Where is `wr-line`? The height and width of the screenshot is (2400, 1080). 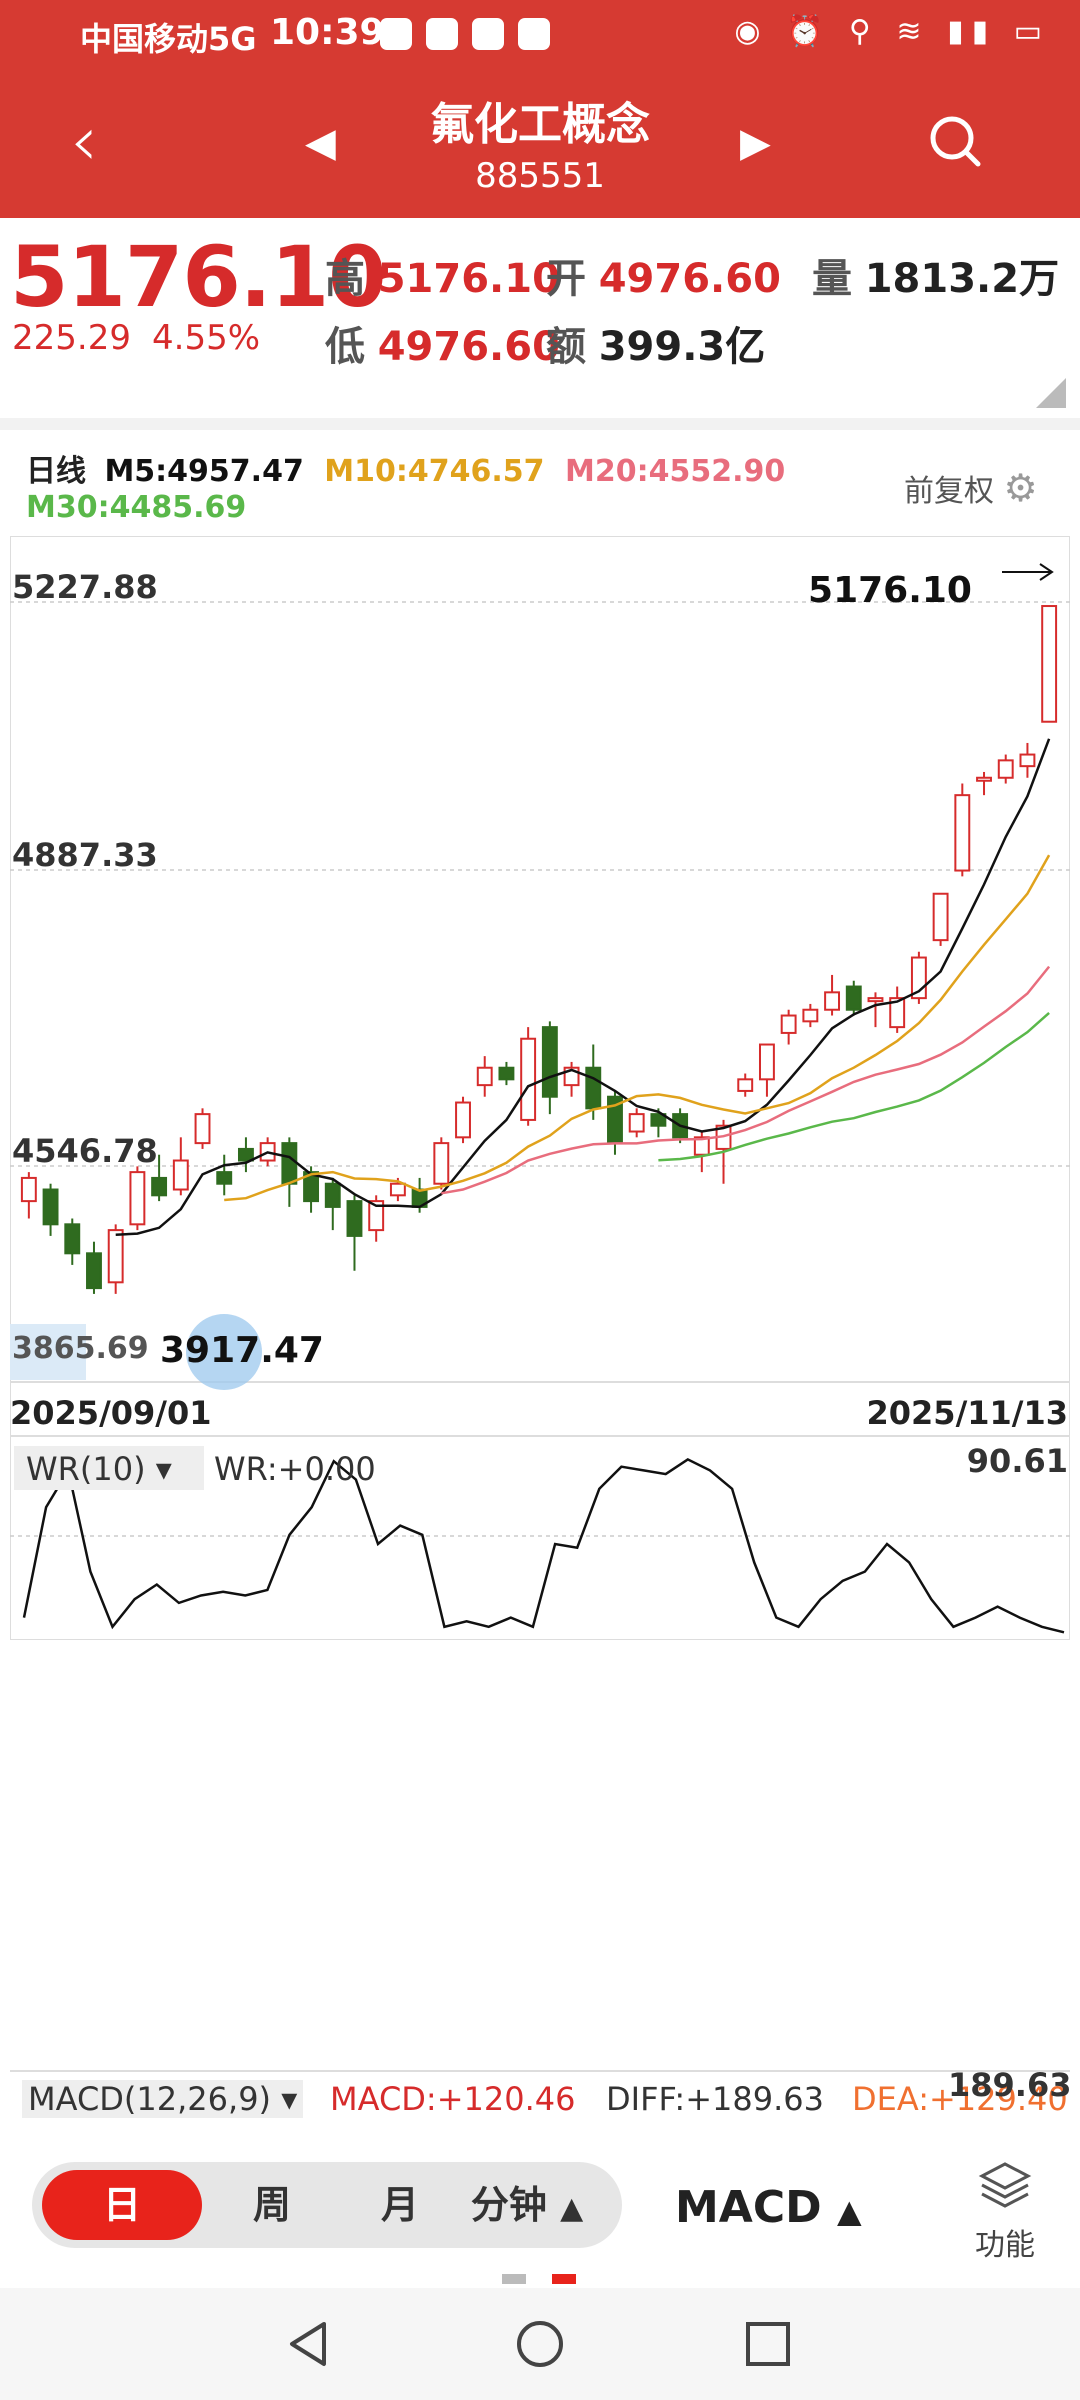 wr-line is located at coordinates (543, 1545).